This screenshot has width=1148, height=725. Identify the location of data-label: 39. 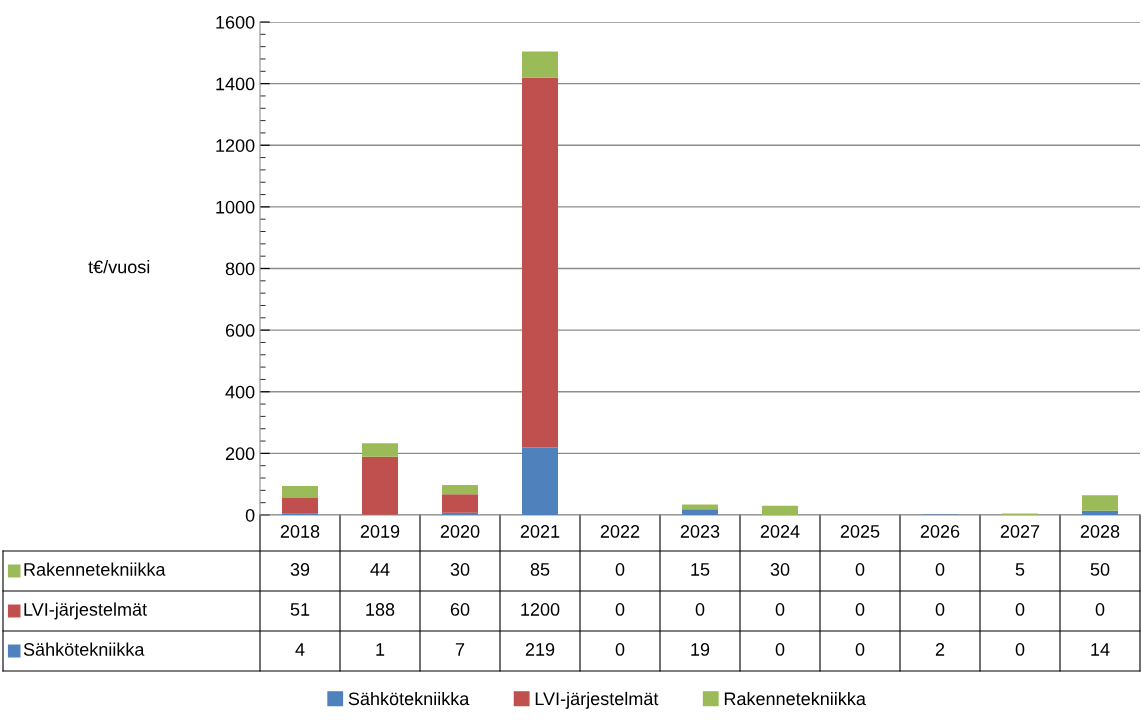
(300, 569).